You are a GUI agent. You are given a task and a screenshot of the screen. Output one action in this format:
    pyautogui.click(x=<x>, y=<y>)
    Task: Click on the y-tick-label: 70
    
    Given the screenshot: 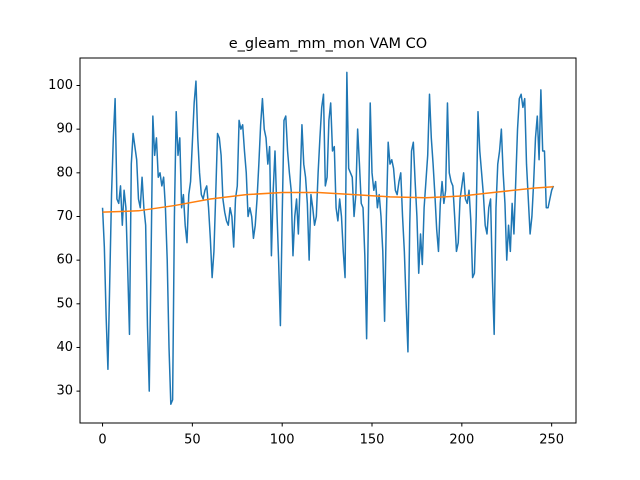 What is the action you would take?
    pyautogui.click(x=64, y=216)
    